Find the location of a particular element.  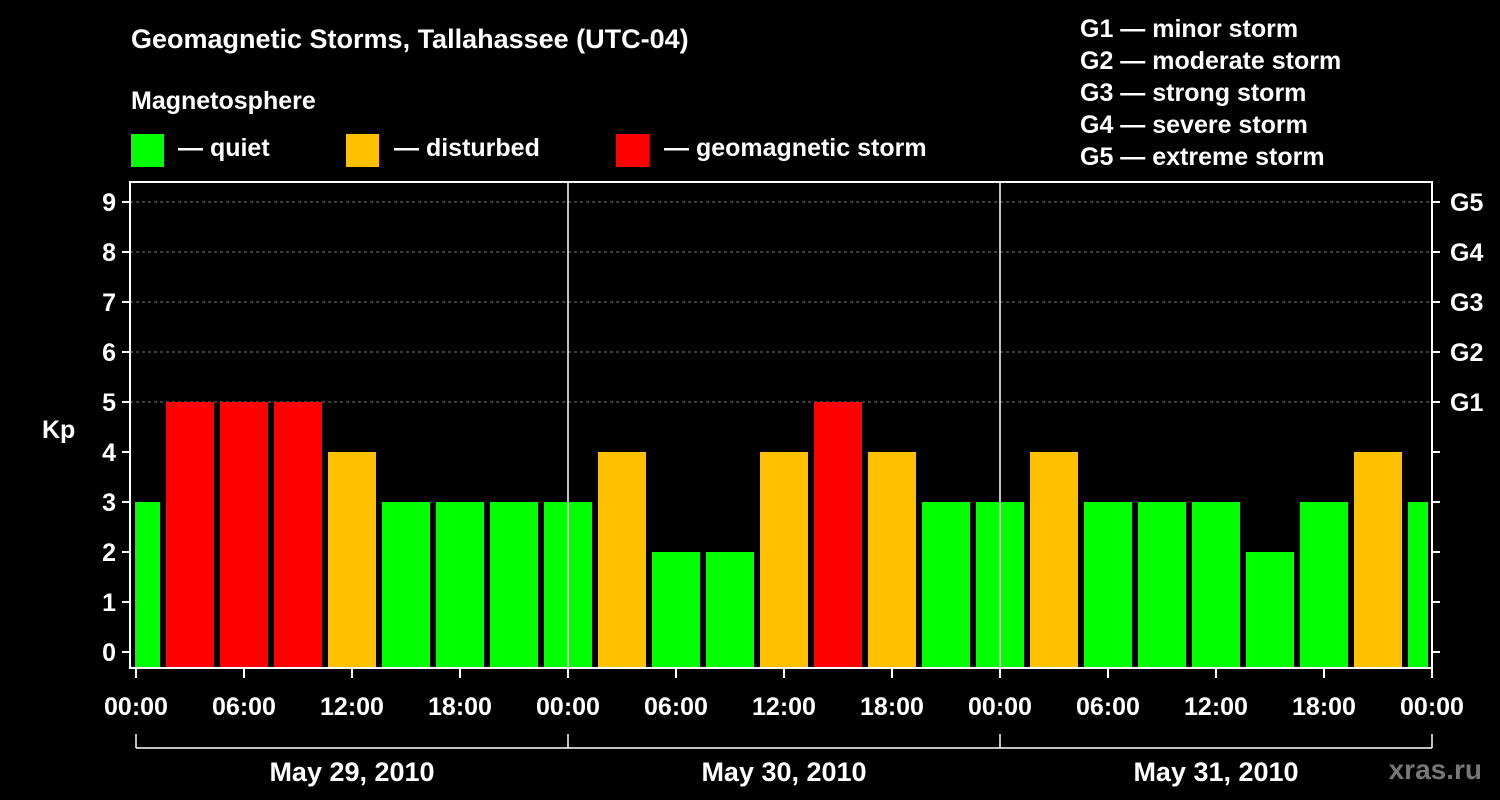

storm-scale-g3: G3 — strong storm is located at coordinates (1193, 93).